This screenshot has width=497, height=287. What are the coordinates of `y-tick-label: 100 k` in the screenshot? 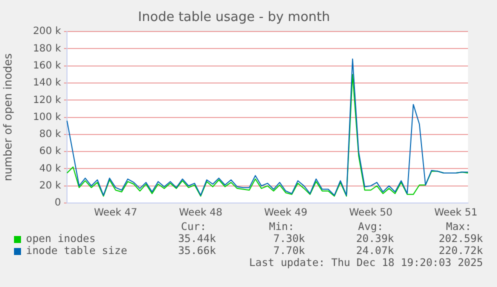 It's located at (47, 117).